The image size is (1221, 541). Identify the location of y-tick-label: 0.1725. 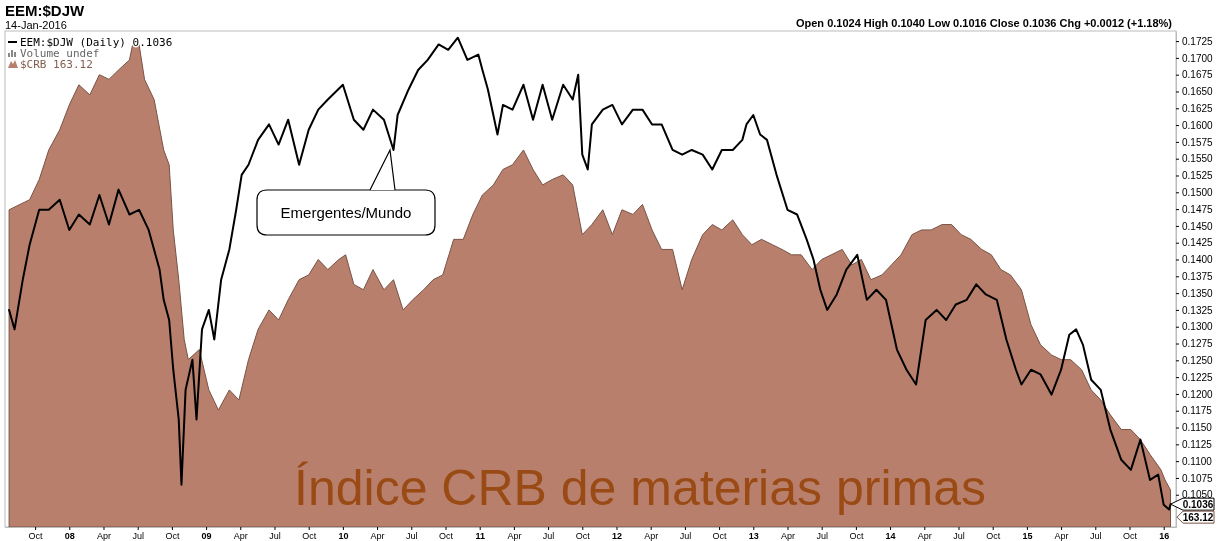
(1198, 41).